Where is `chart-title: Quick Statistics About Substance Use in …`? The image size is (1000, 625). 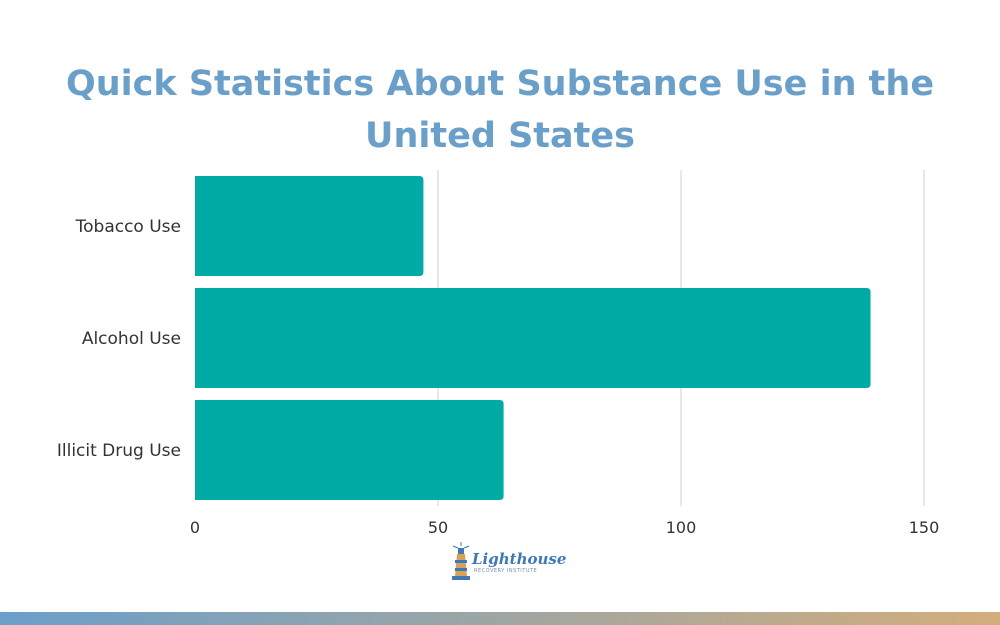
chart-title: Quick Statistics About Substance Use in … is located at coordinates (500, 110).